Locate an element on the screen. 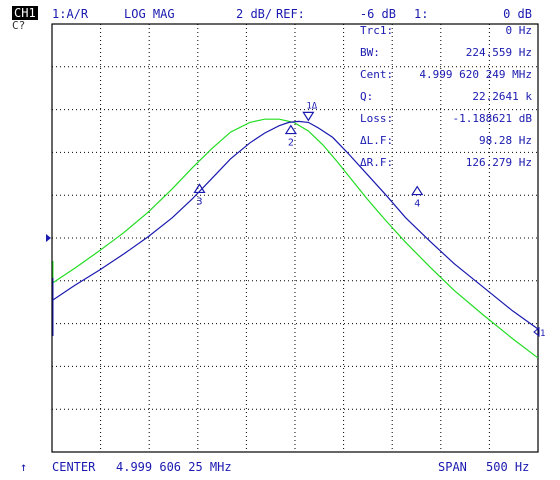 The image size is (560, 480). channel-indicator: CH1 is located at coordinates (25, 13).